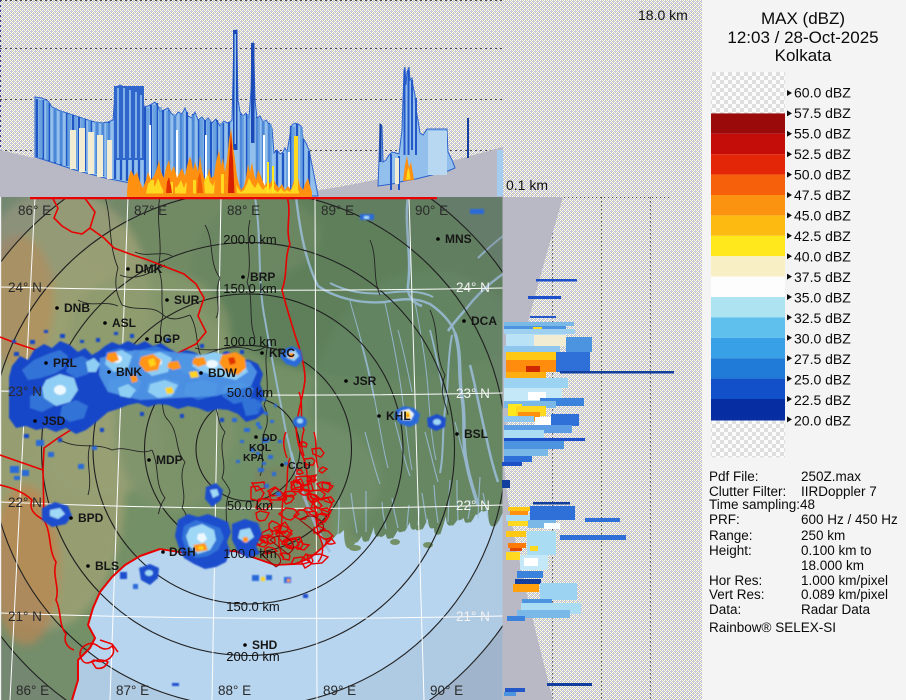 The height and width of the screenshot is (700, 906). What do you see at coordinates (299, 466) in the screenshot?
I see `svg-text: CCU` at bounding box center [299, 466].